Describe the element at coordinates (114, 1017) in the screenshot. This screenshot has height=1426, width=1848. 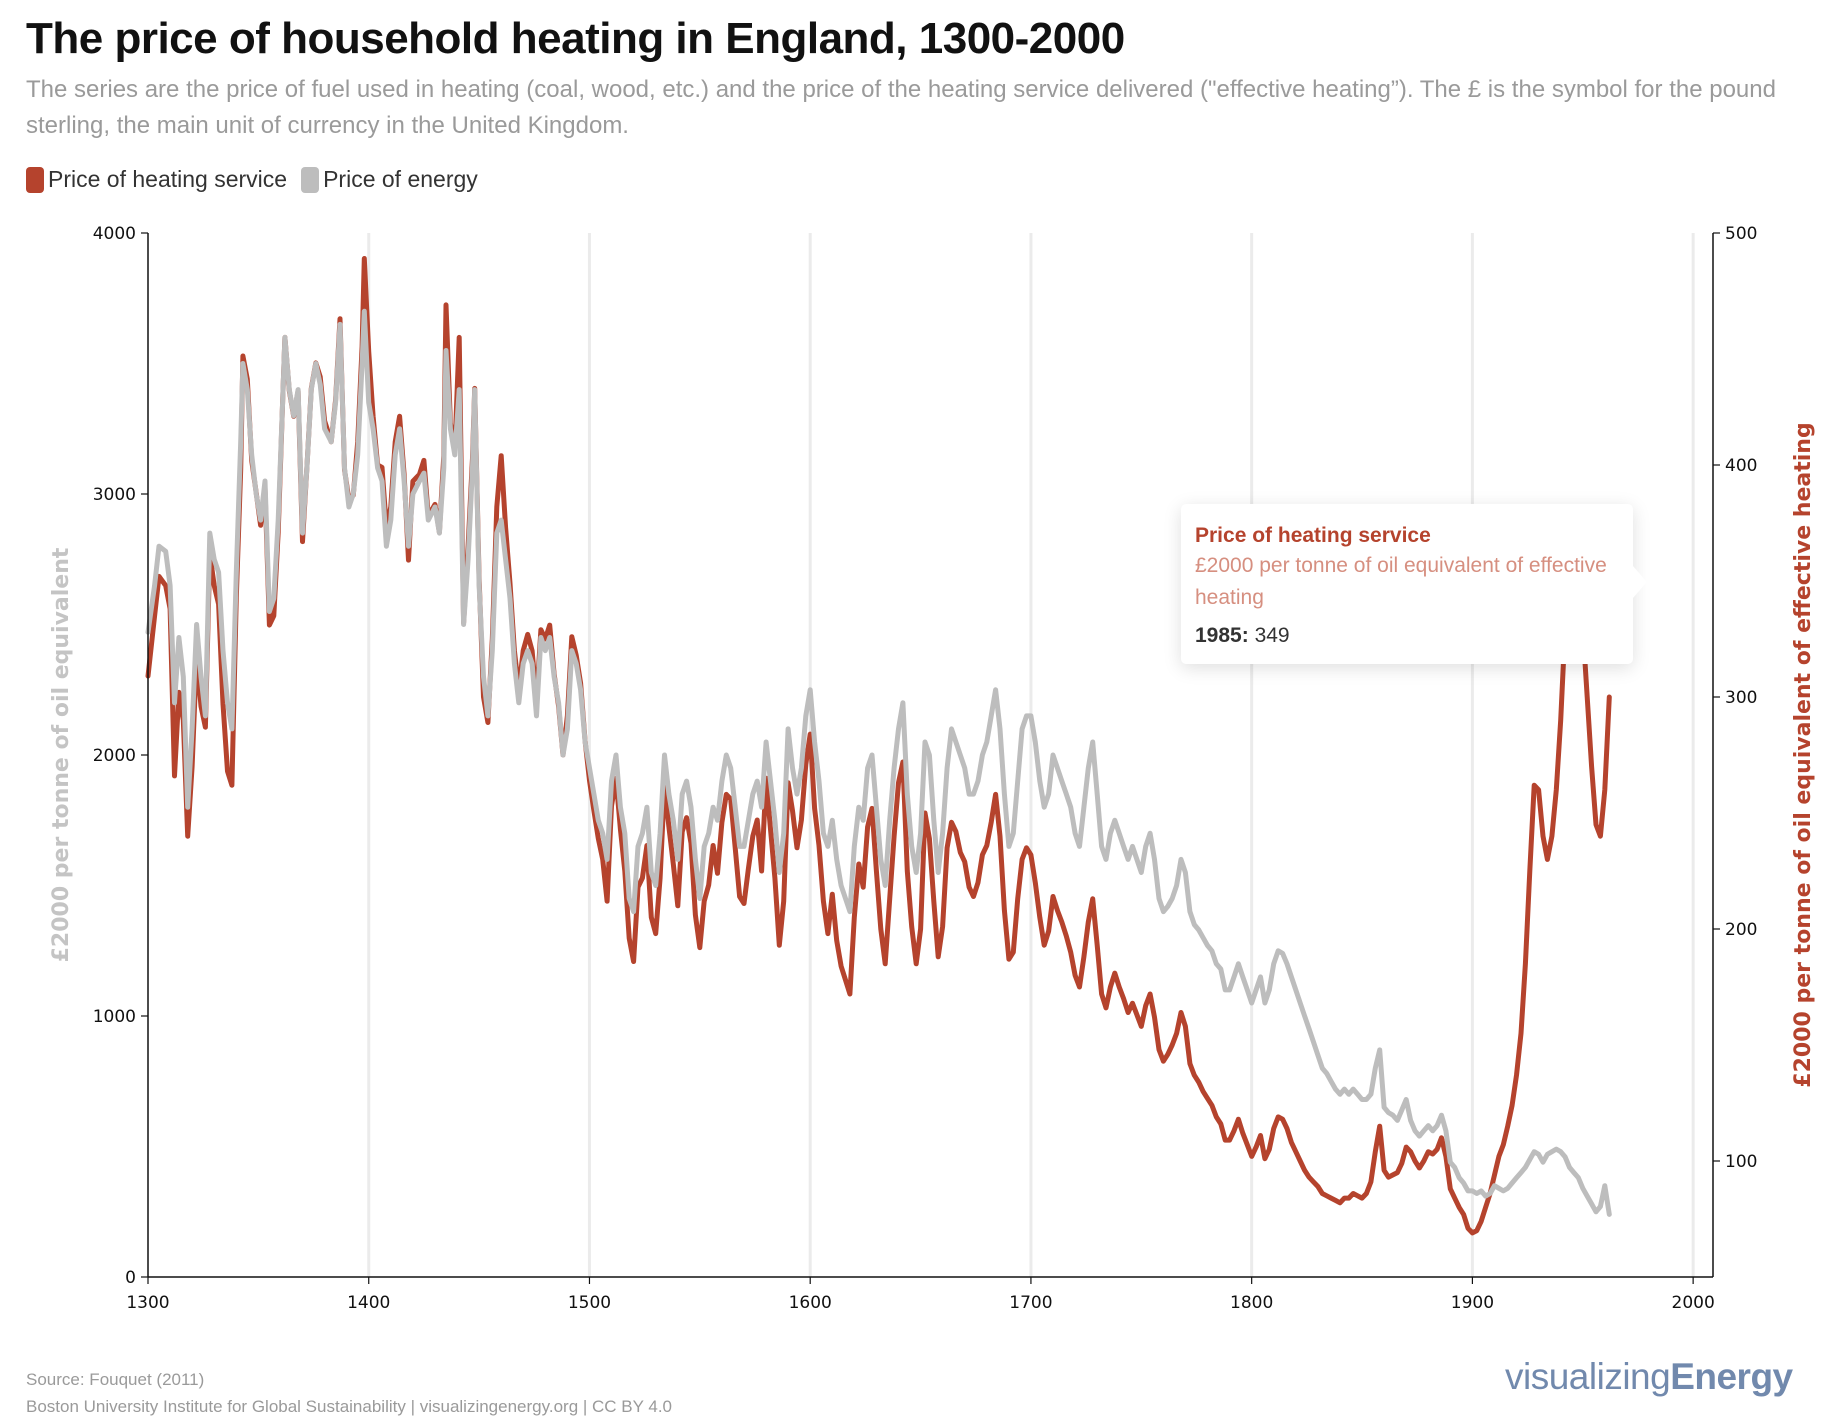
I see `y-left-tick-label-1000: 1000` at that location.